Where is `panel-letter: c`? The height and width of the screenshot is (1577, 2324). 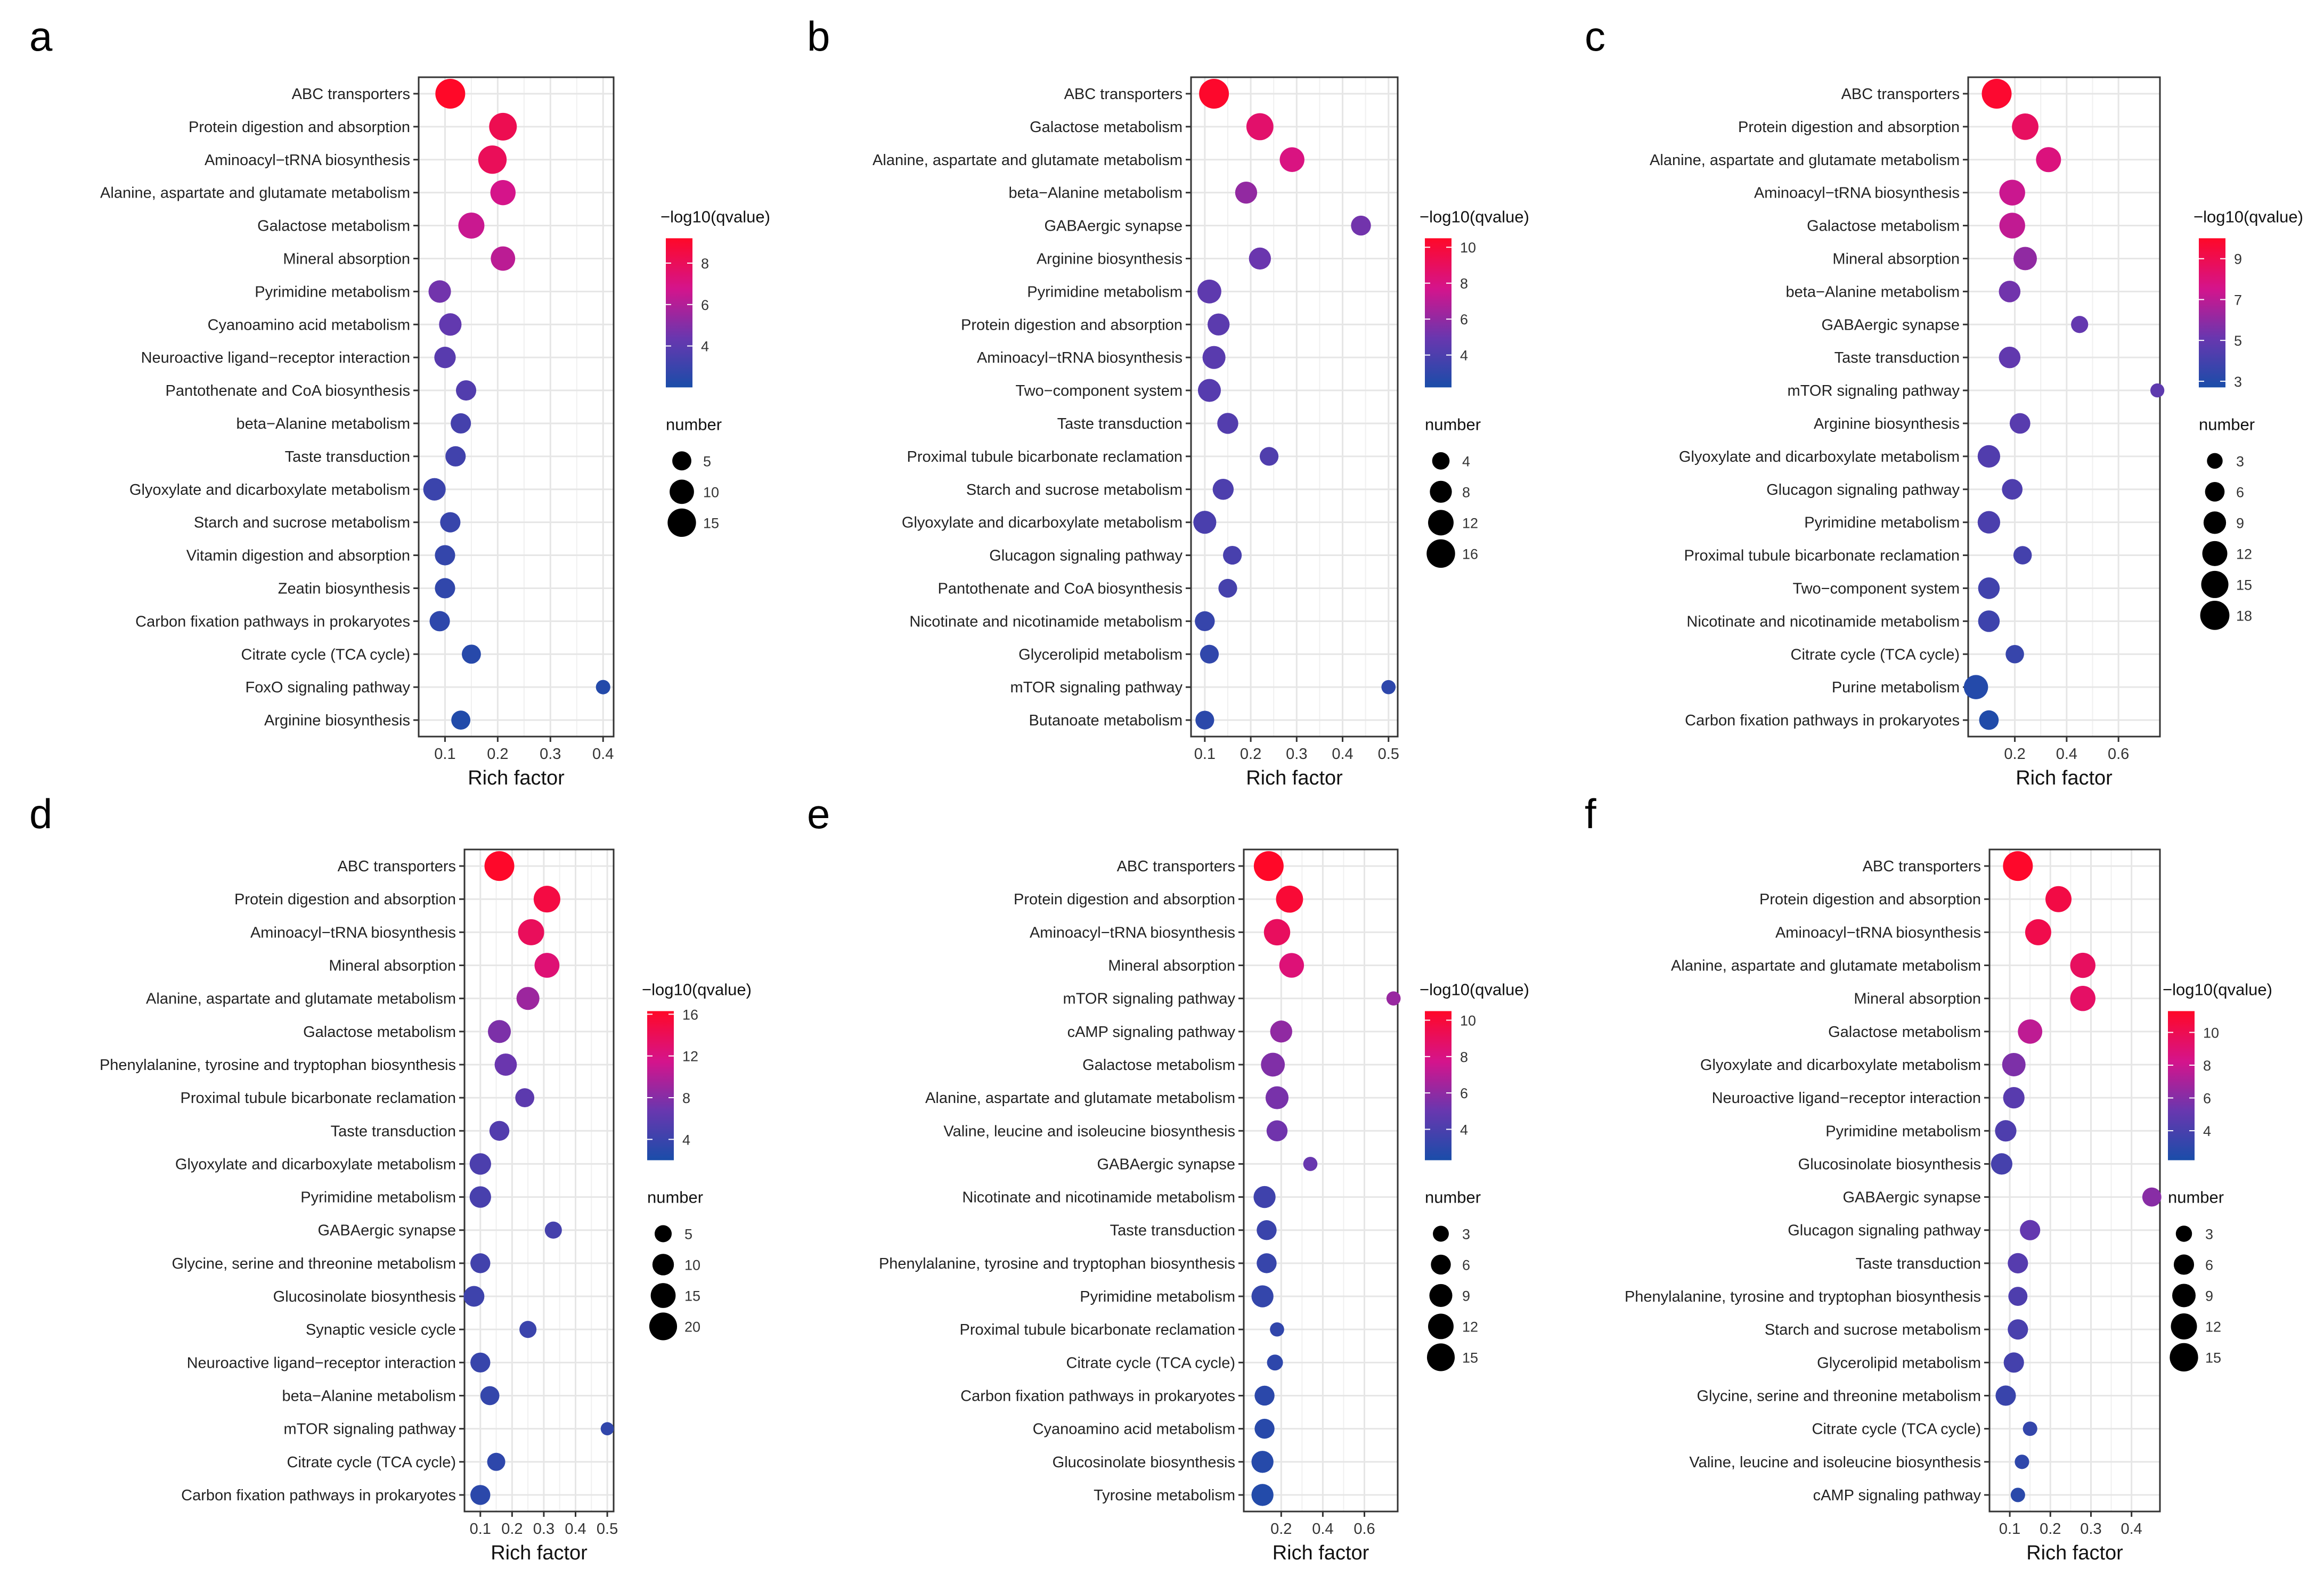
panel-letter: c is located at coordinates (1595, 36).